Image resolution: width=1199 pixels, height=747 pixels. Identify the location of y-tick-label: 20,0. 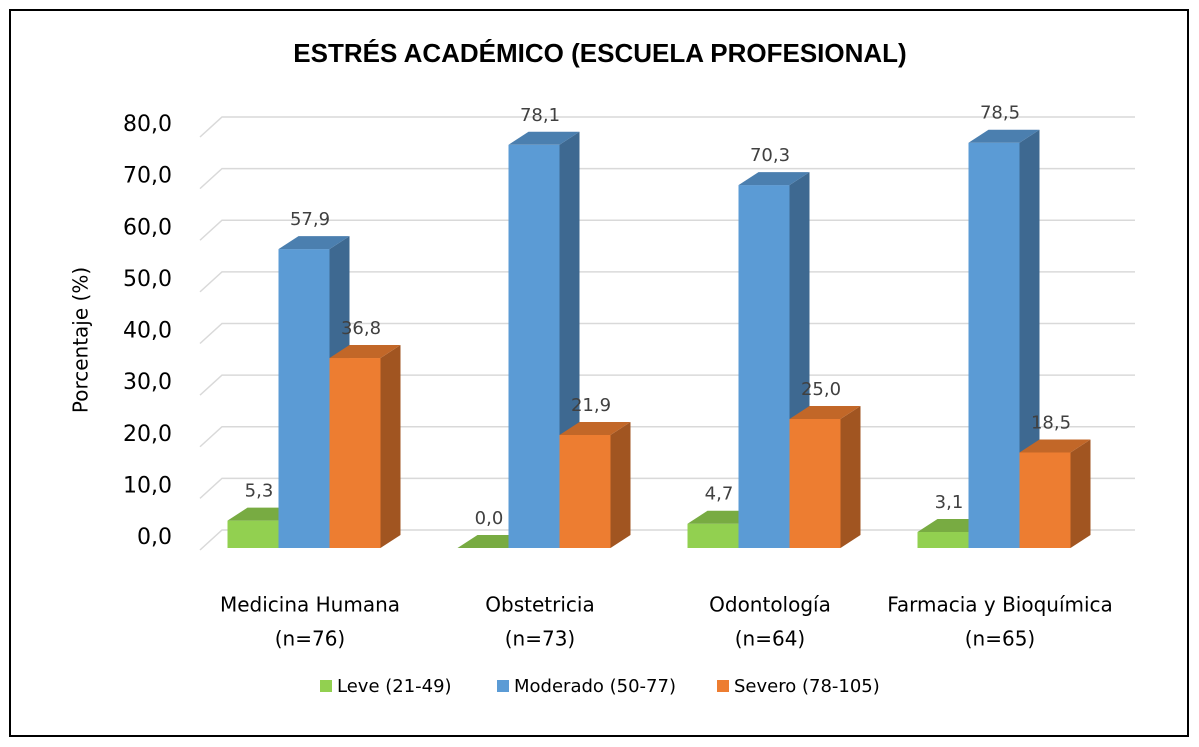
(147, 434).